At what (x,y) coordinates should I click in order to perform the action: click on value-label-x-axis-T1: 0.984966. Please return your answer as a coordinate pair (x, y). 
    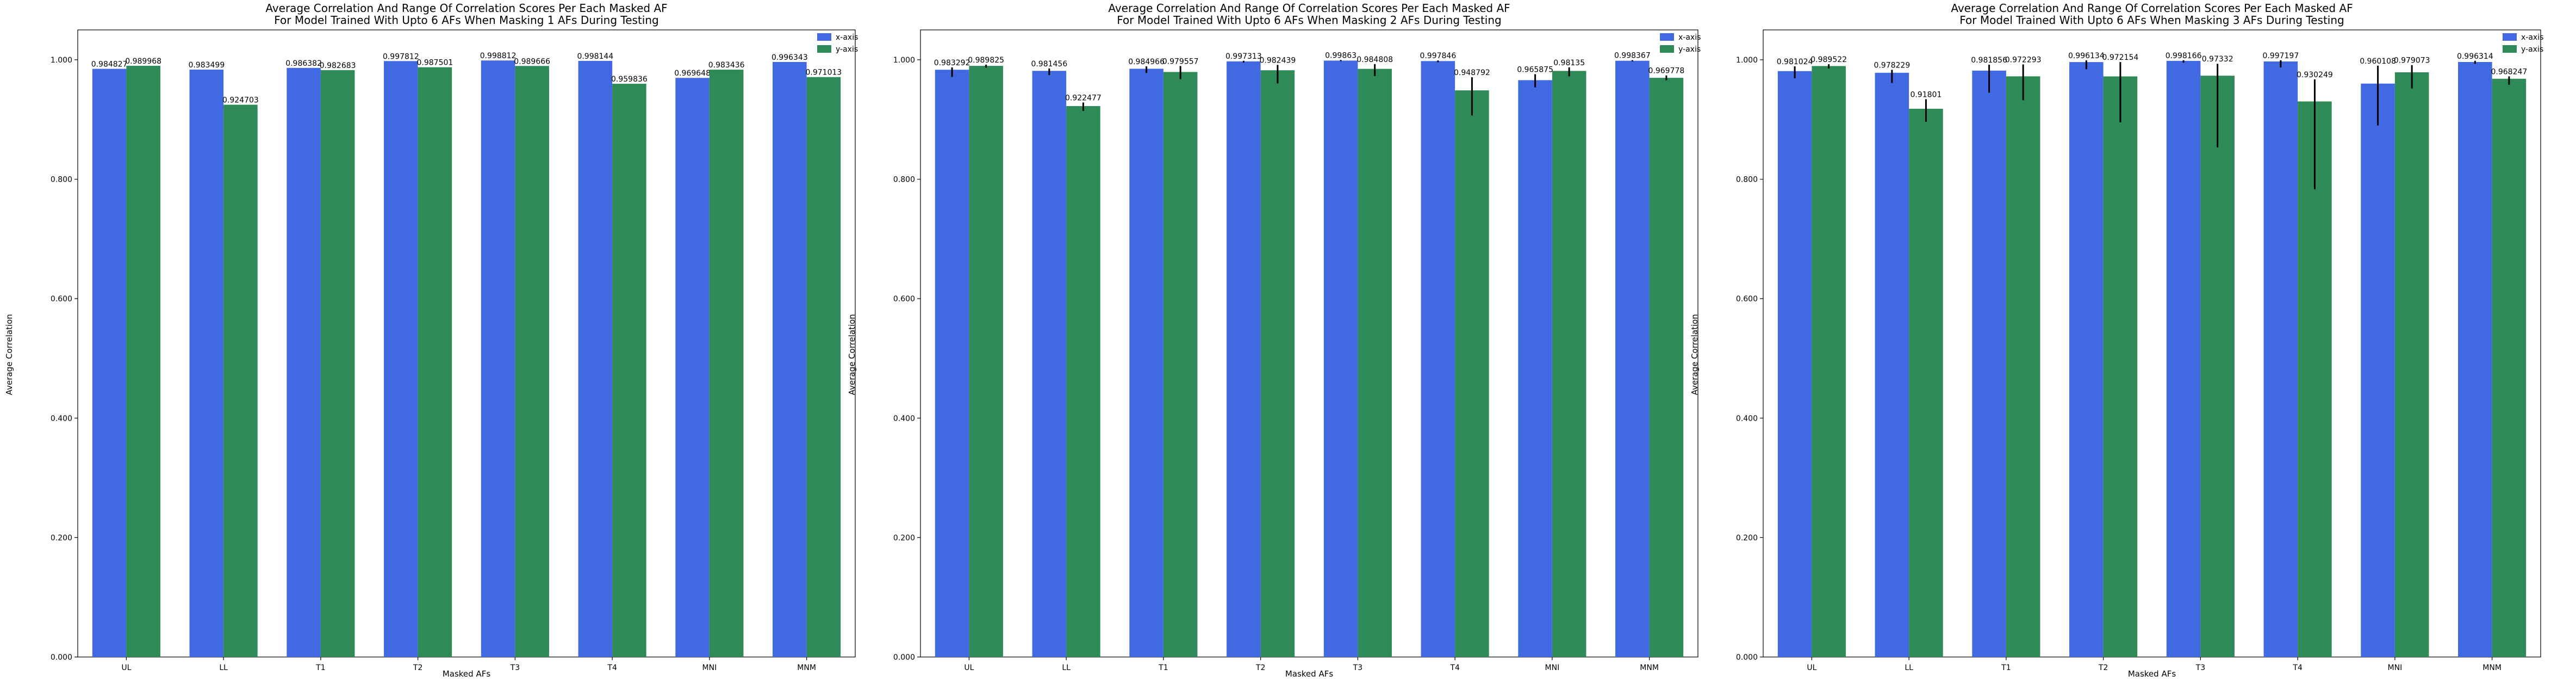
    Looking at the image, I should click on (1146, 62).